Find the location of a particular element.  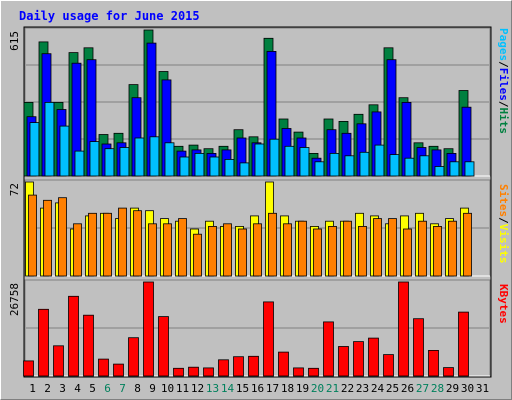

day-label-22: 22 is located at coordinates (347, 388).